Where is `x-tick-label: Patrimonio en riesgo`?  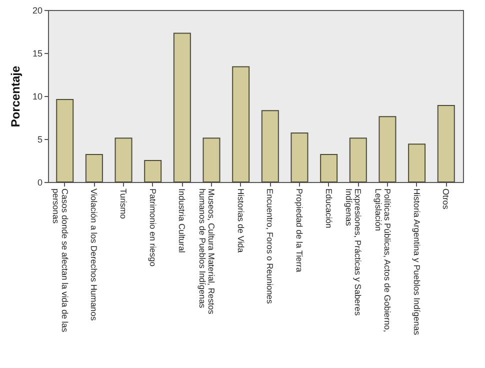
x-tick-label: Patrimonio en riesgo is located at coordinates (153, 227).